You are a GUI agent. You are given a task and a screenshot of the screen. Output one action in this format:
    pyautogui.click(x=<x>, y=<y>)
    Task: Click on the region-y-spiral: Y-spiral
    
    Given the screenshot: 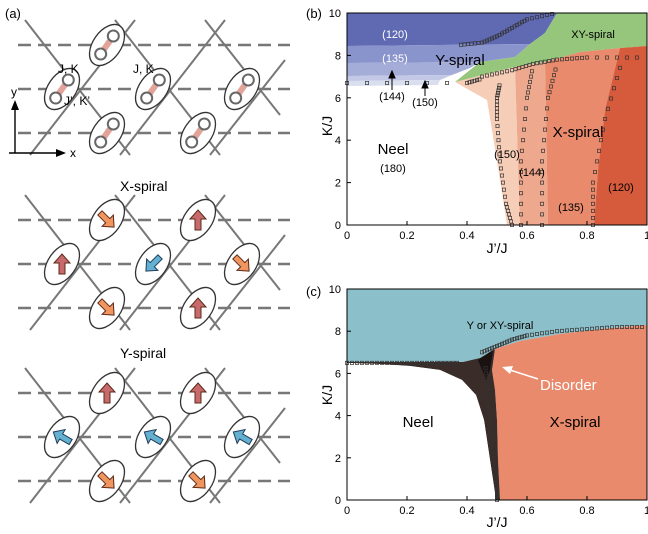 What is the action you would take?
    pyautogui.click(x=459, y=60)
    